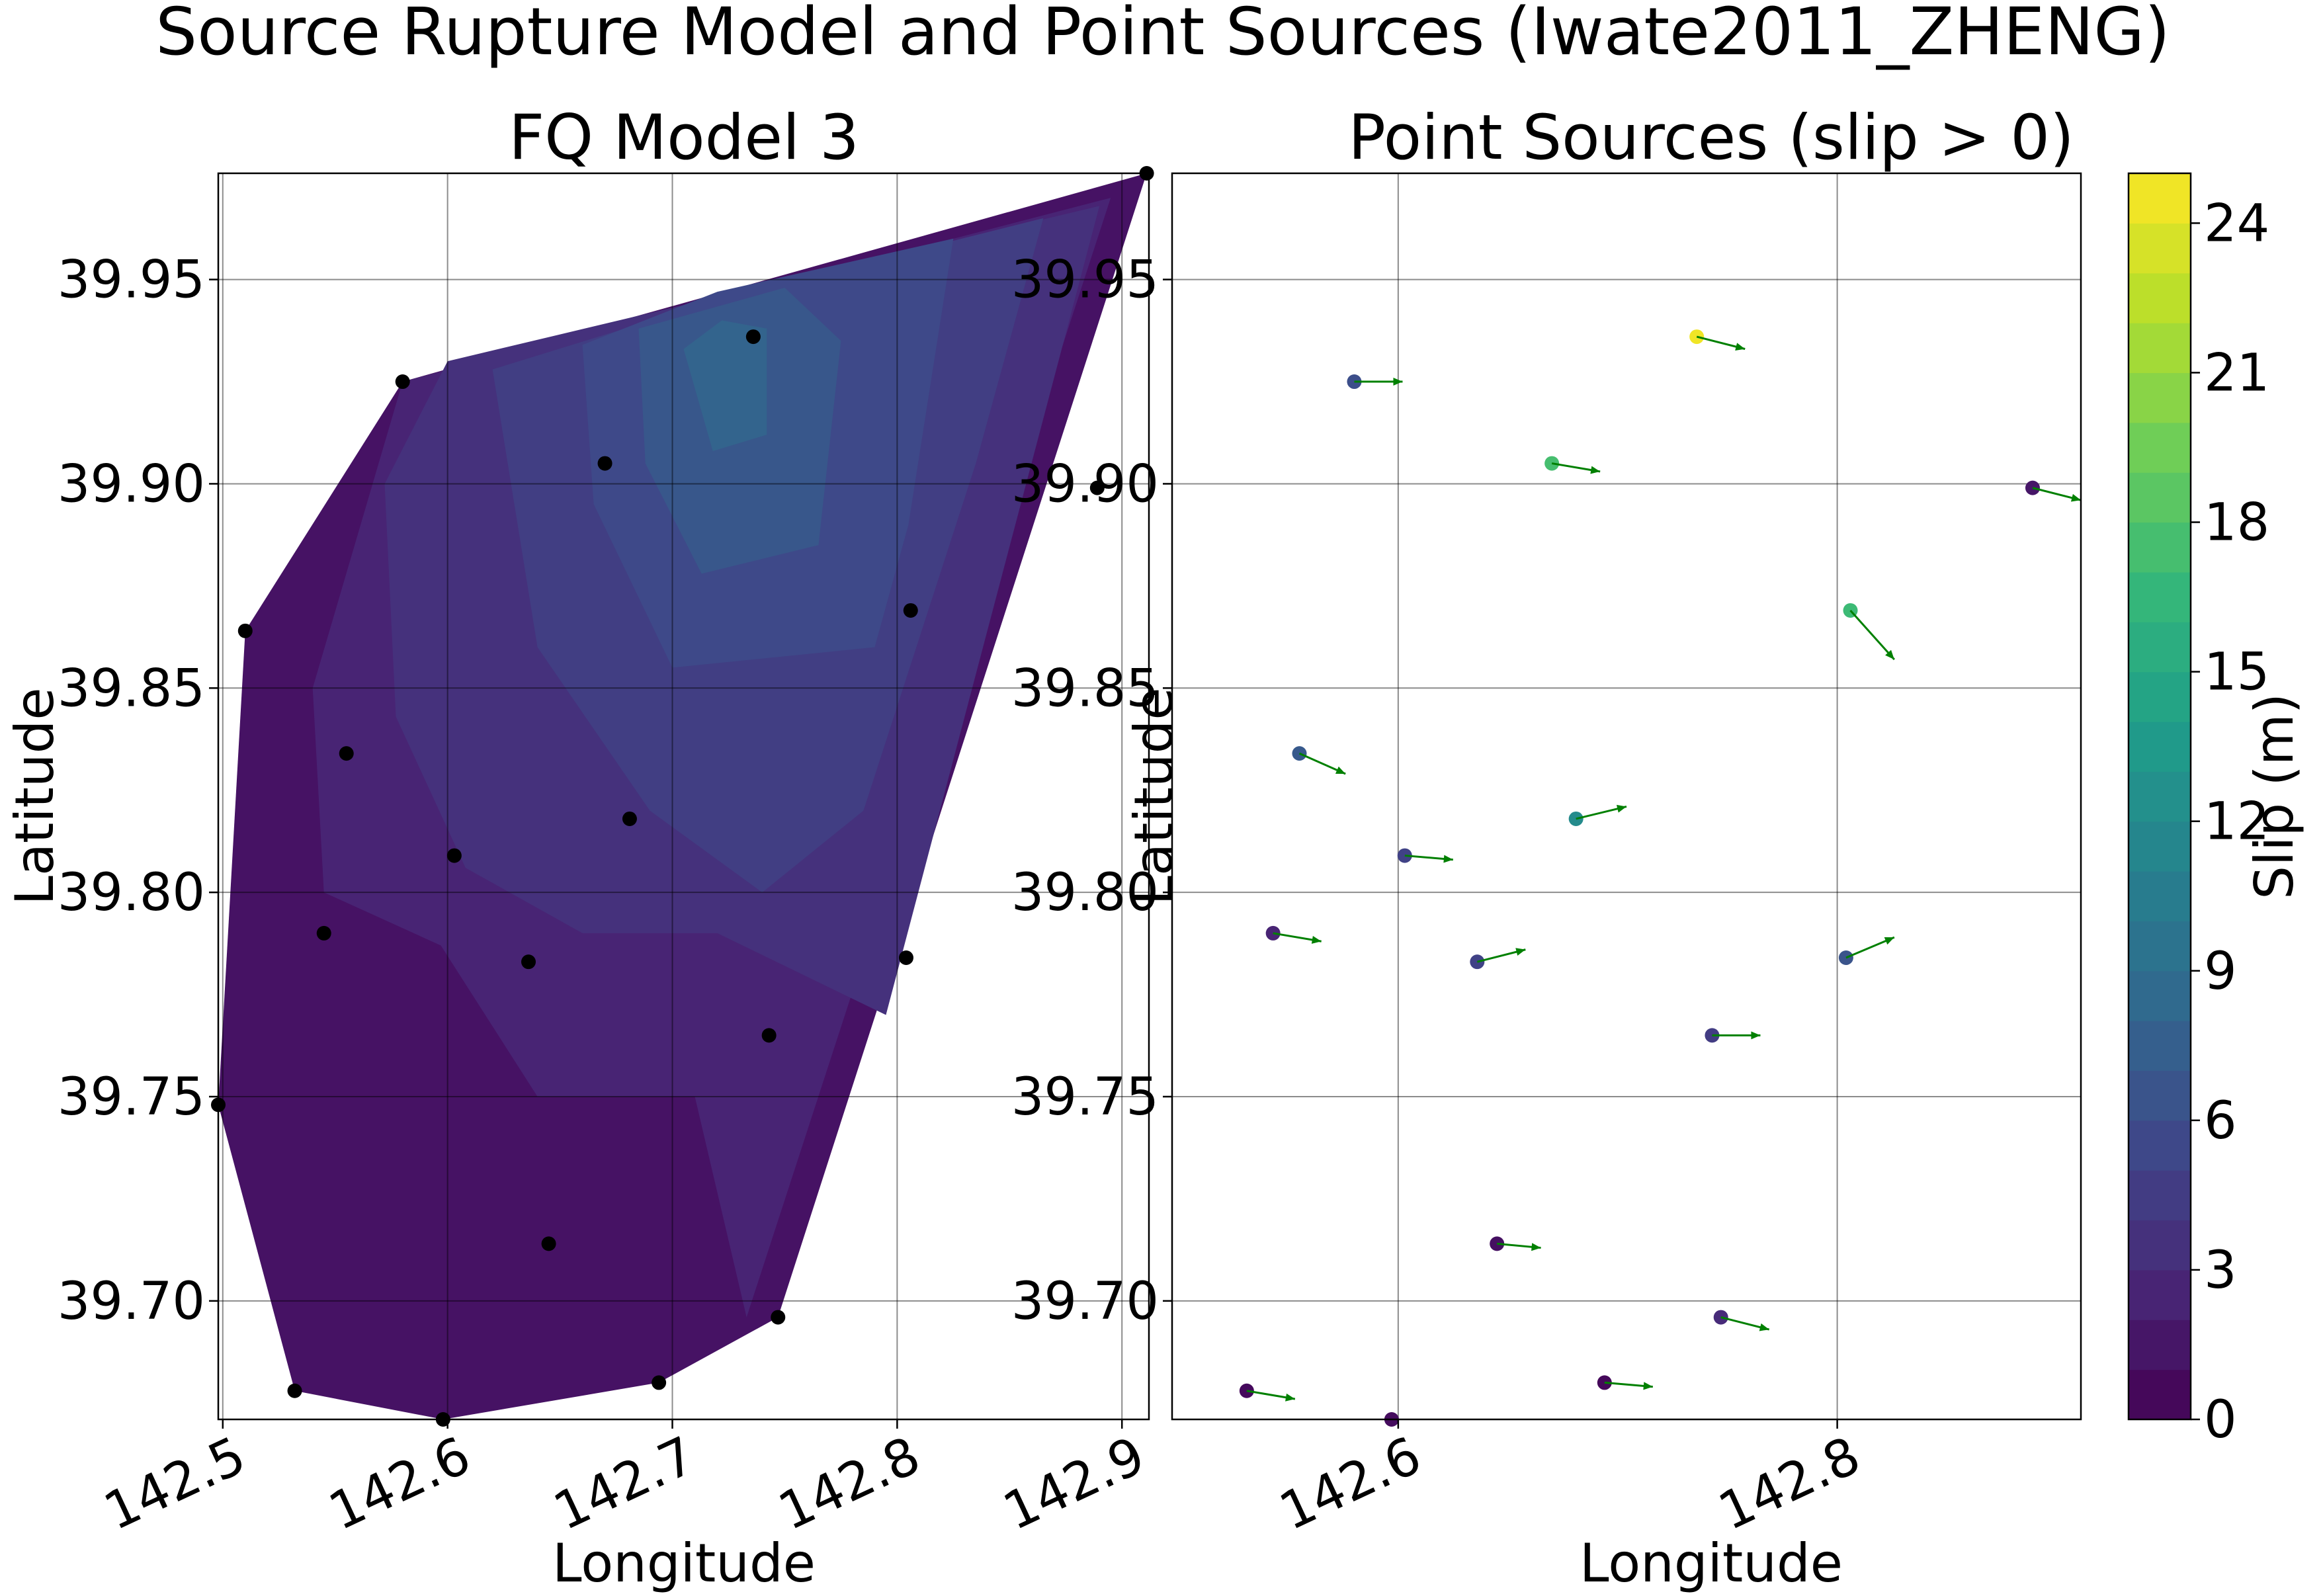 The width and height of the screenshot is (2323, 1596). I want to click on left-x-tick-label: 142.8, so click(849, 1484).